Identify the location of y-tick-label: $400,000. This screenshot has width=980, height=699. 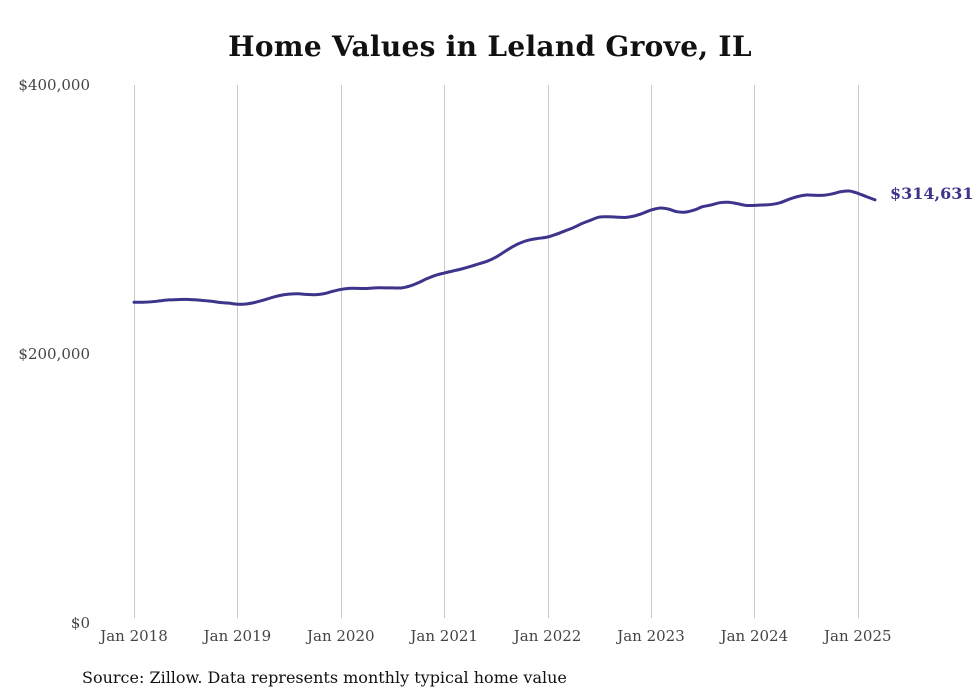
(54, 85).